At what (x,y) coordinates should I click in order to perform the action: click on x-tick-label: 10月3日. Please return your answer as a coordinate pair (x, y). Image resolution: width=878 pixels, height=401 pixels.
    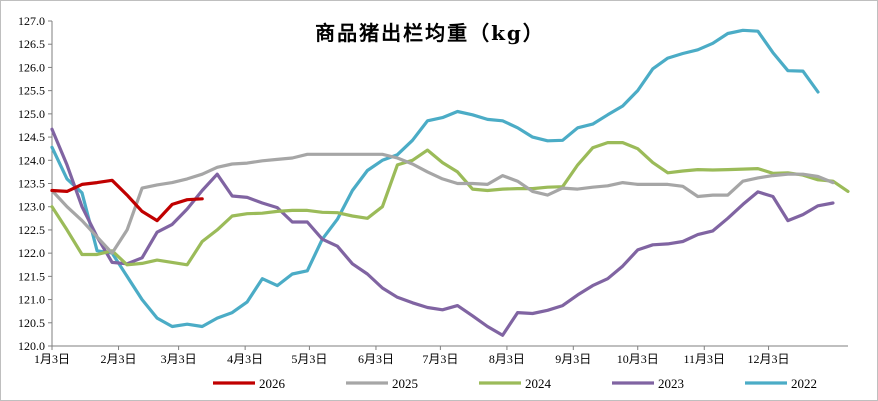
    Looking at the image, I should click on (638, 359).